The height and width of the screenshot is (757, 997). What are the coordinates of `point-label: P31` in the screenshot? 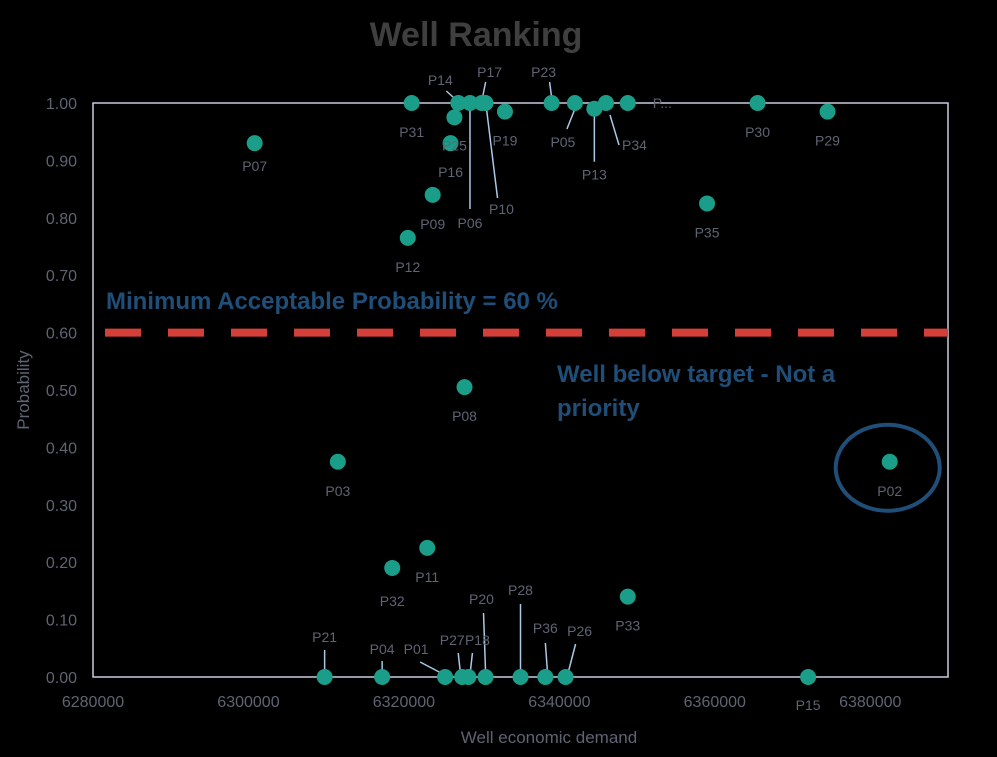 It's located at (411, 132).